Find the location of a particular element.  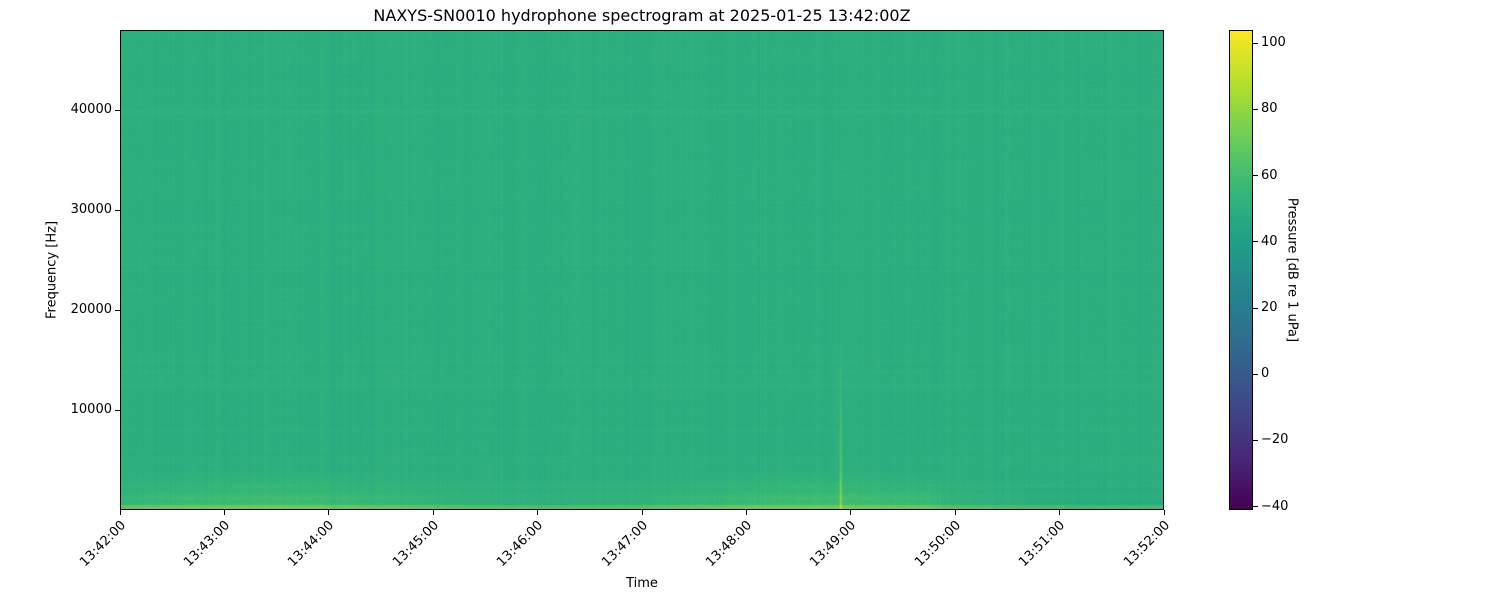

y-axis-label: Frequency [Hz] is located at coordinates (52, 270).